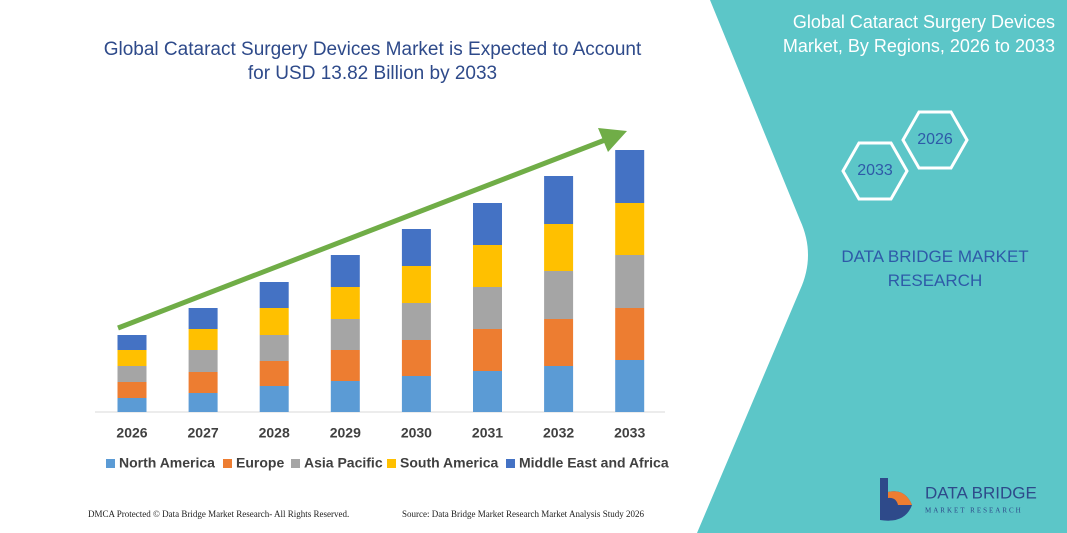 The width and height of the screenshot is (1067, 533). I want to click on x-tick-label: 2027, so click(203, 433).